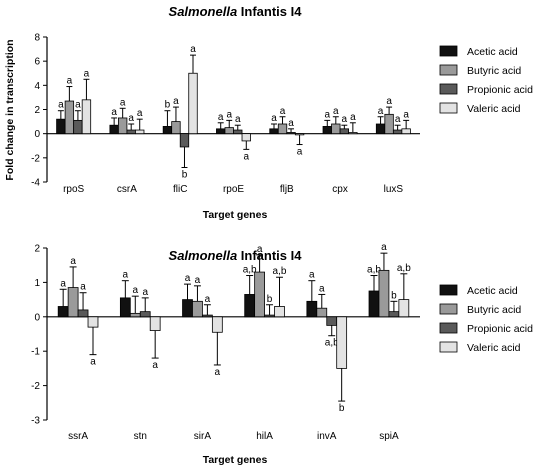 The width and height of the screenshot is (550, 469). What do you see at coordinates (35, 183) in the screenshot?
I see `chart-1-y-tick-label: -4` at bounding box center [35, 183].